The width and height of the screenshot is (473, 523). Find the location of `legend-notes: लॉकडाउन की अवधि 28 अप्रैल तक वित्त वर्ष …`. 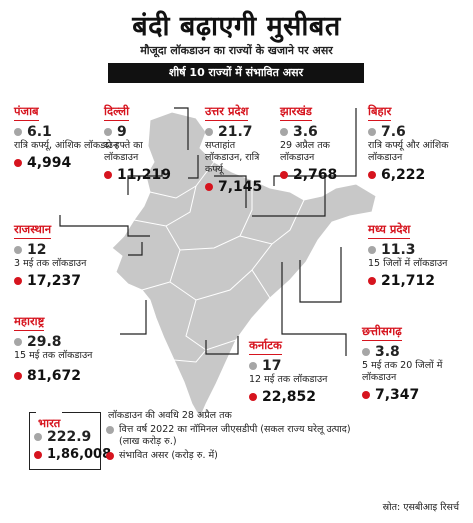

legend-notes: लॉकडाउन की अवधि 28 अप्रैल तक वित्त वर्ष … is located at coordinates (236, 436).